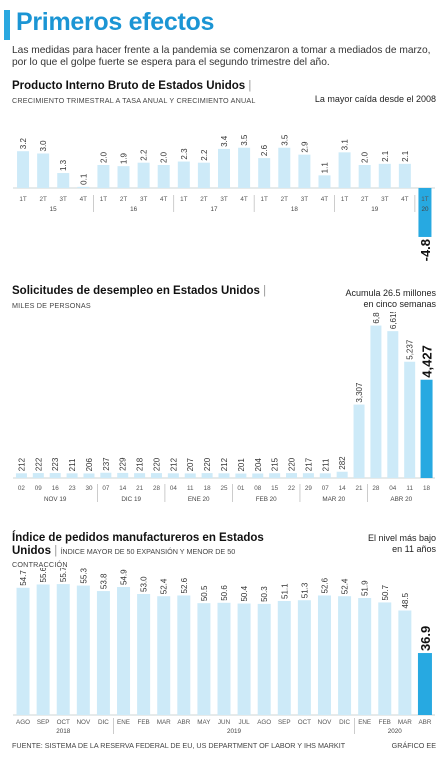 The width and height of the screenshot is (448, 768). Describe the element at coordinates (359, 392) in the screenshot. I see `claims-value-label: 3,307` at that location.